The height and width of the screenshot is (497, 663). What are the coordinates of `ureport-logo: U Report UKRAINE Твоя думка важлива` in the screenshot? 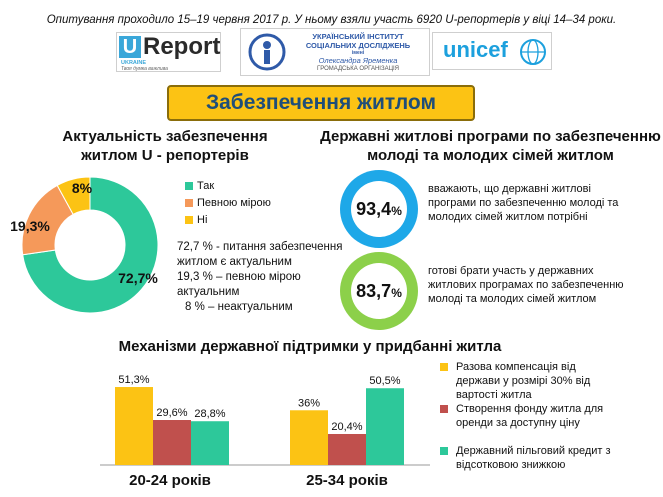 It's located at (168, 52).